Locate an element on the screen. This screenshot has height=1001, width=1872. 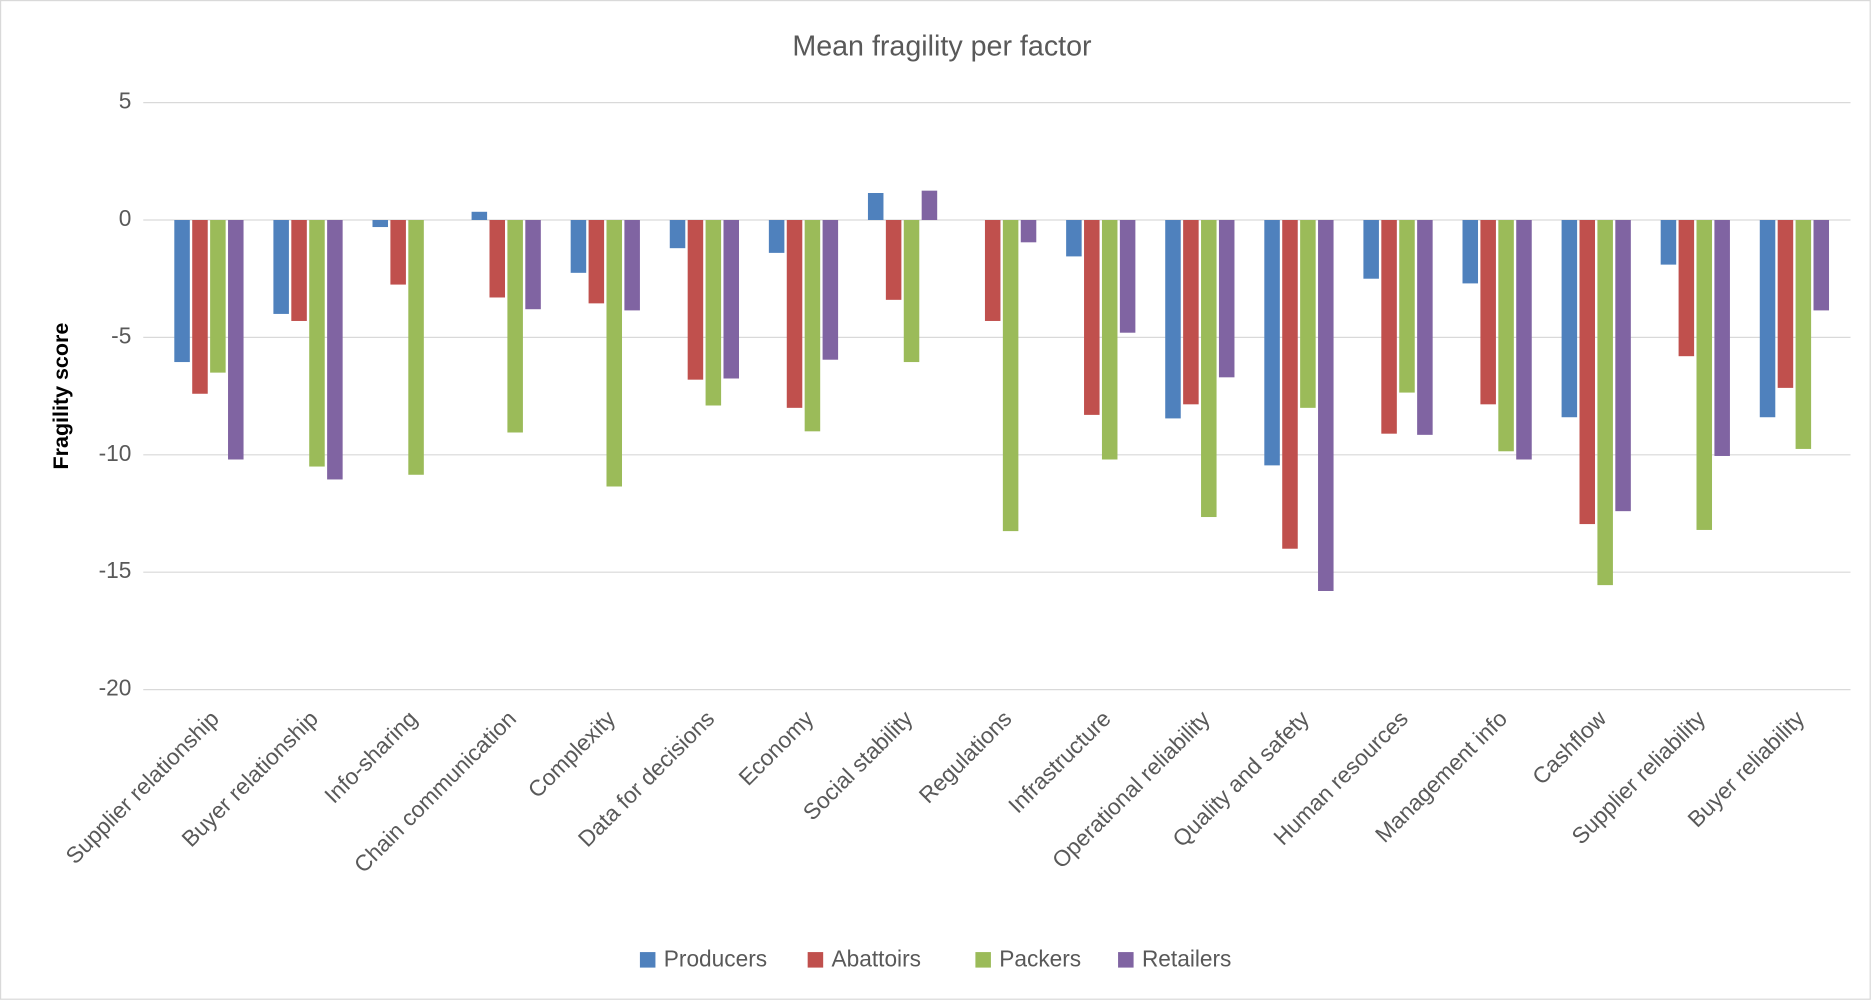
y-tick-label: 0 is located at coordinates (125, 218).